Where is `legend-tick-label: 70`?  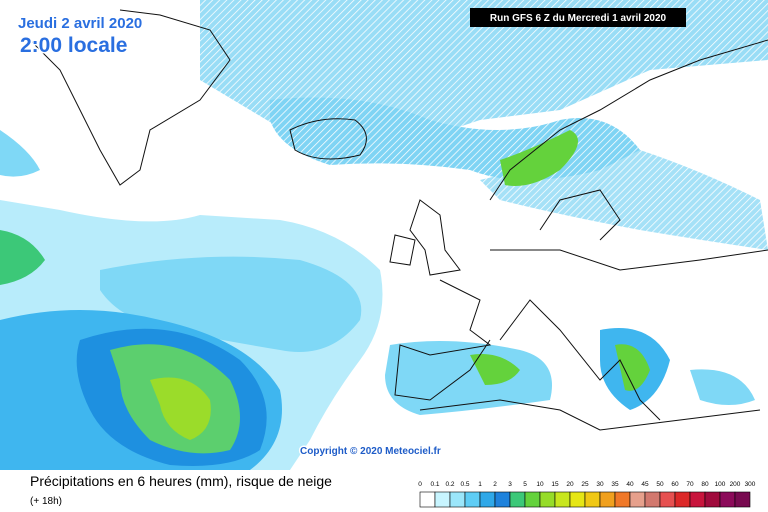
legend-tick-label: 70 is located at coordinates (690, 484).